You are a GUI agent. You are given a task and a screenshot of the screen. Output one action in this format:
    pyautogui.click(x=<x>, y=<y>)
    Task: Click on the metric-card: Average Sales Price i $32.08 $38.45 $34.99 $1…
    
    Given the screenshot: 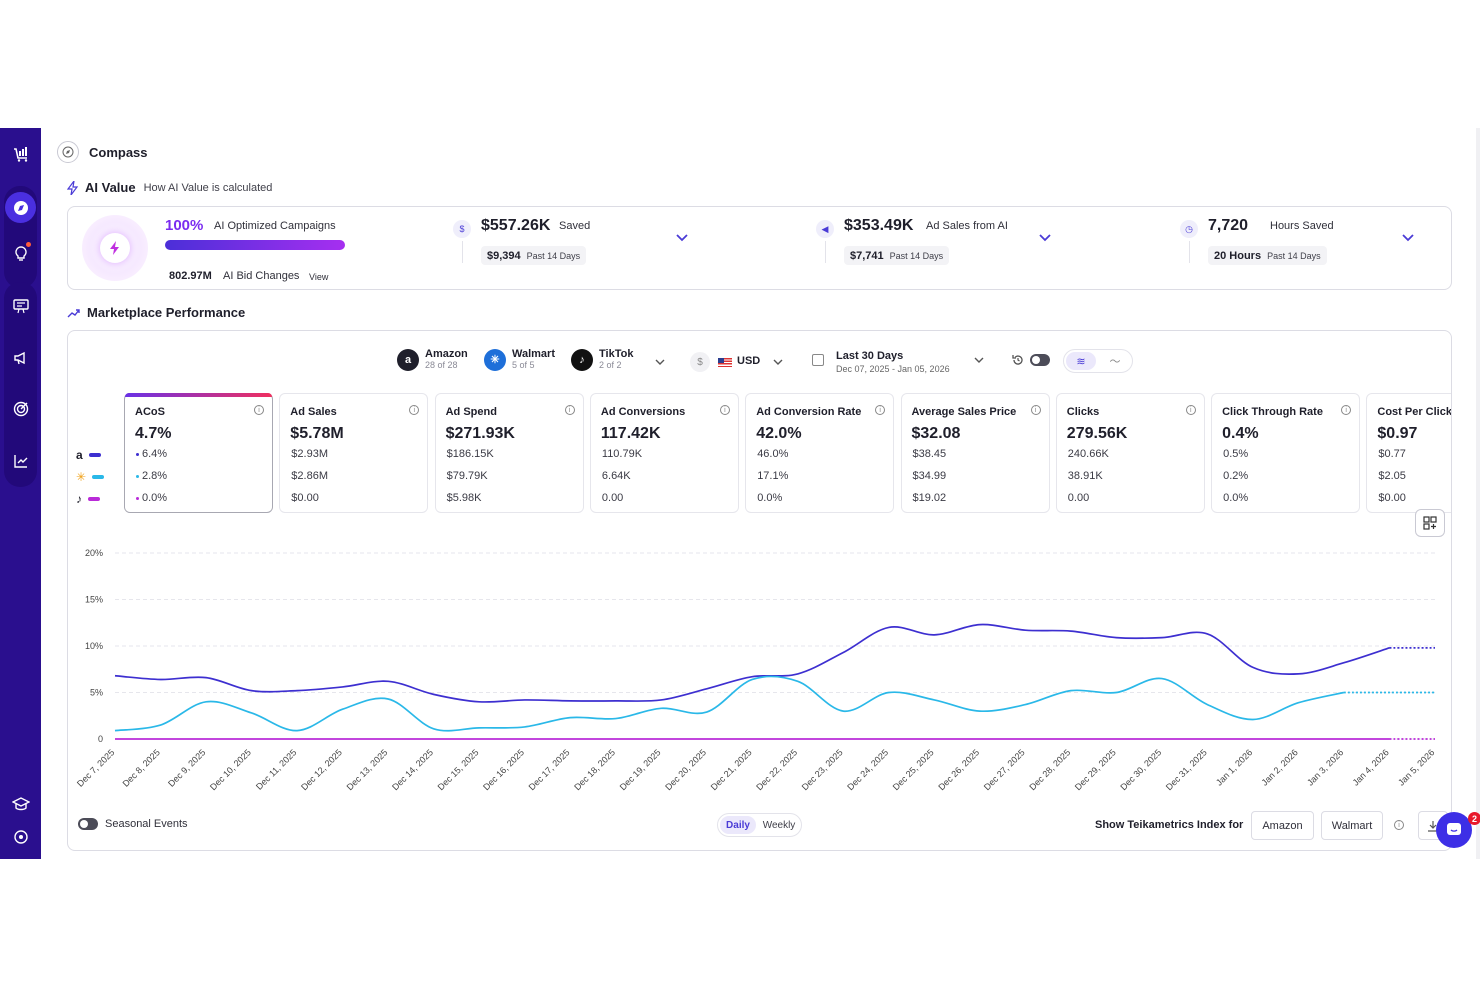 What is the action you would take?
    pyautogui.click(x=975, y=453)
    